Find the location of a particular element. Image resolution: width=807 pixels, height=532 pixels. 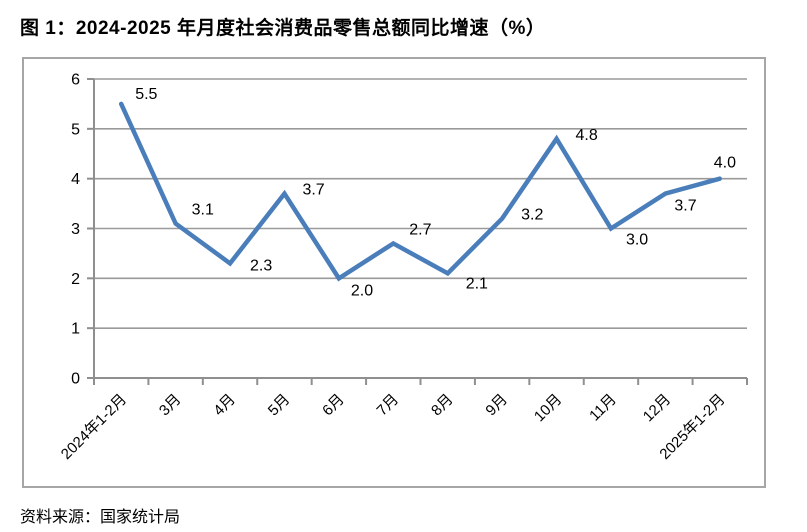

x-tick-label: 3月 is located at coordinates (170, 405).